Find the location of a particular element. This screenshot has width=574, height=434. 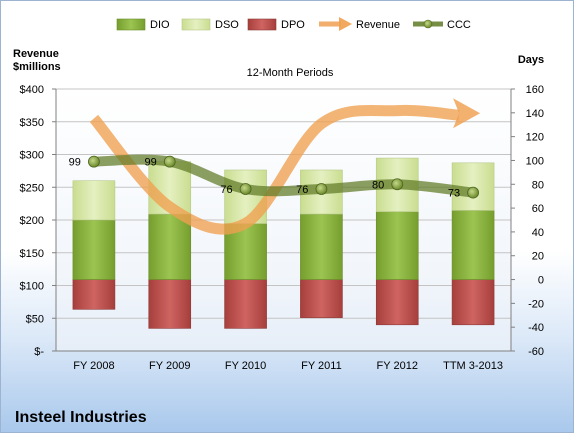

left-tick-label: $250 is located at coordinates (32, 188).